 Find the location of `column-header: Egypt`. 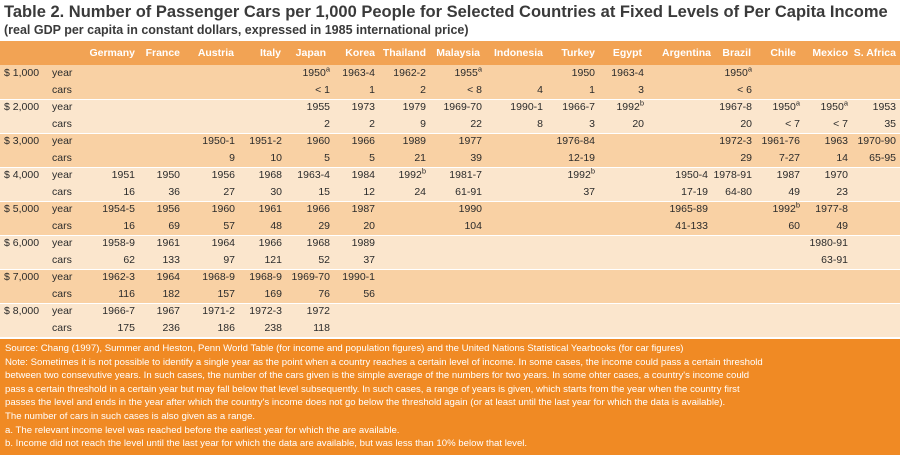

column-header: Egypt is located at coordinates (627, 53).